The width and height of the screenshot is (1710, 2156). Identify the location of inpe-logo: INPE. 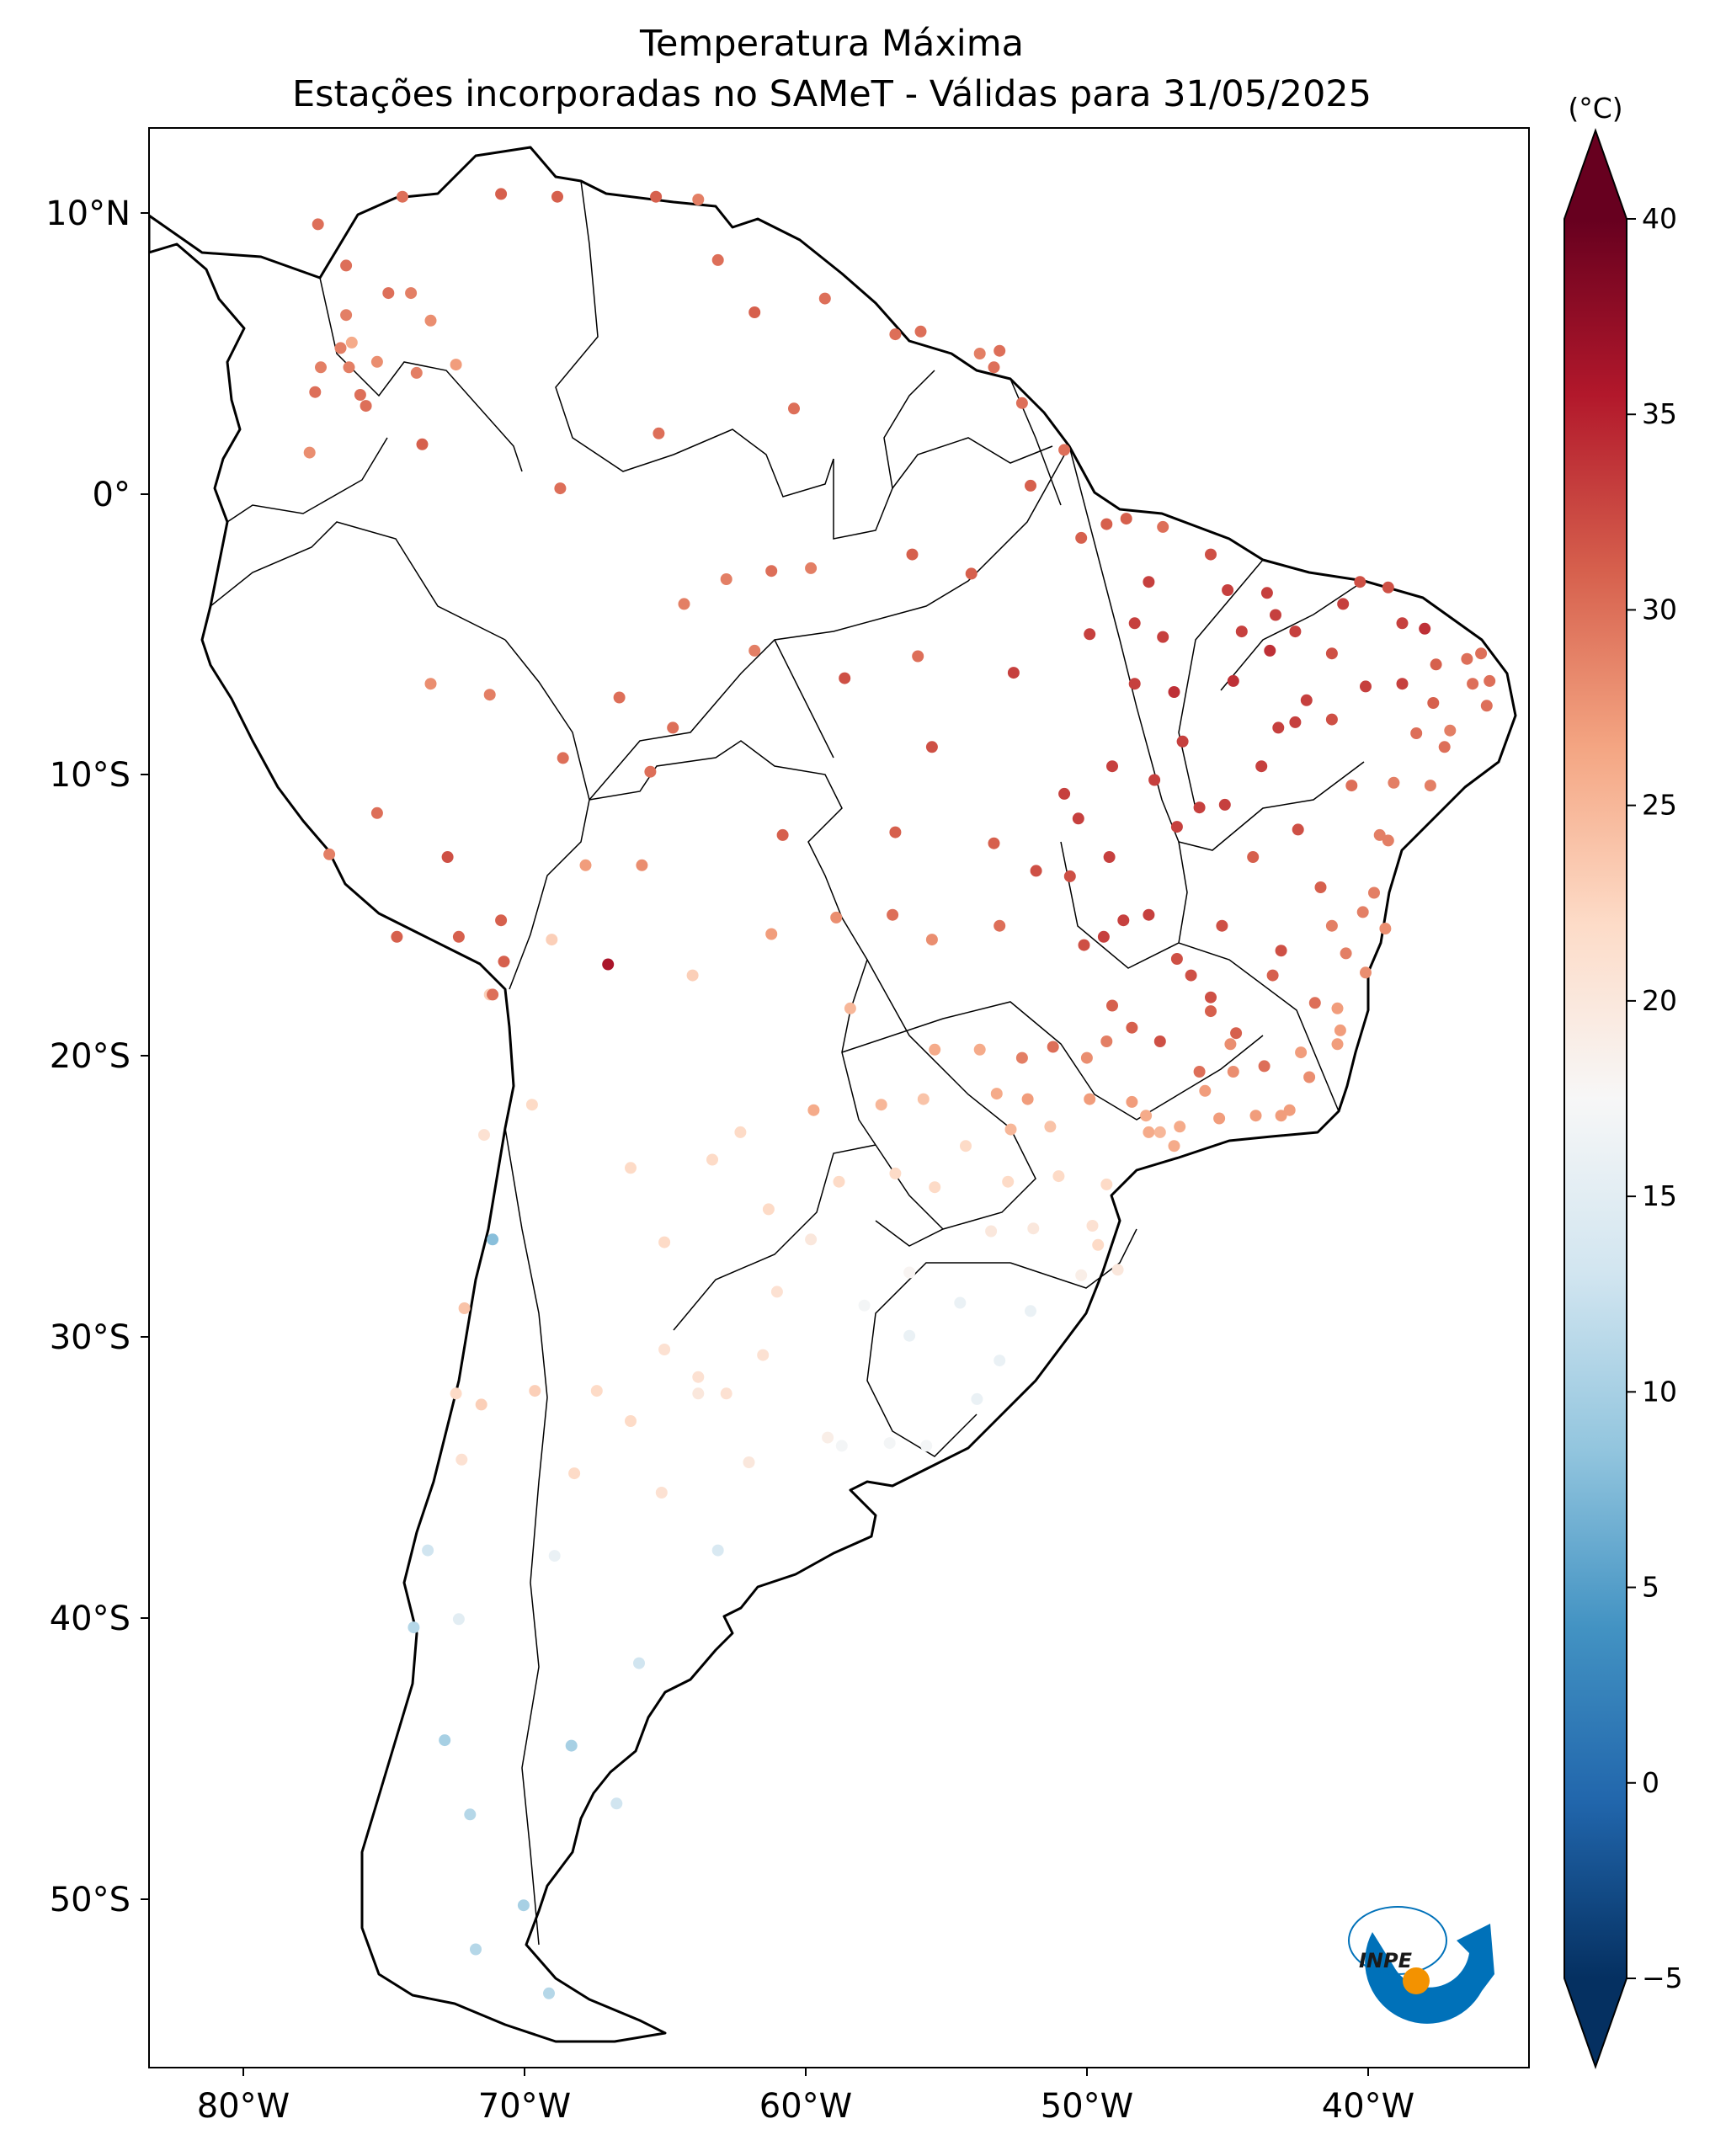
(1421, 1965).